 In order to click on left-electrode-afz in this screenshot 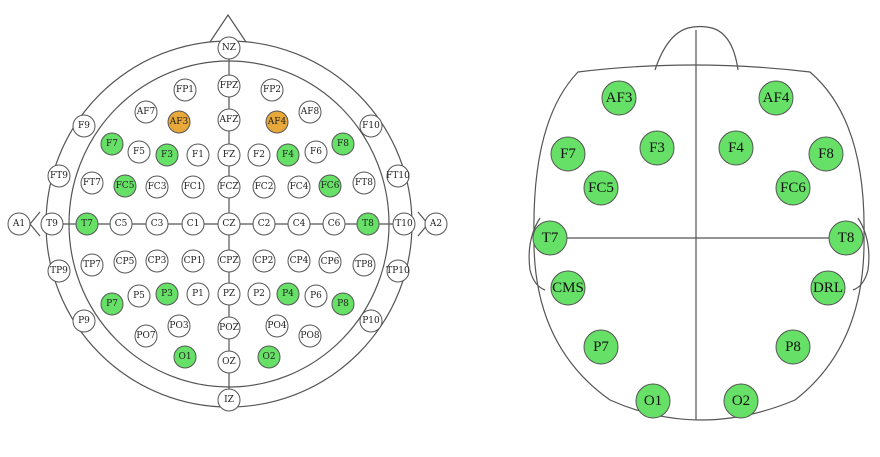, I will do `click(229, 120)`.